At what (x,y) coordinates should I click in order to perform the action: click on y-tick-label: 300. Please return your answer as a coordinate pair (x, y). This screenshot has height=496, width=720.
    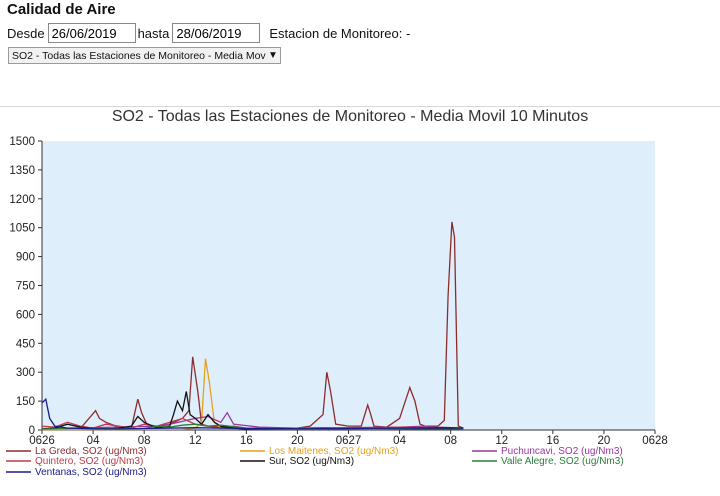
    Looking at the image, I should click on (25, 373).